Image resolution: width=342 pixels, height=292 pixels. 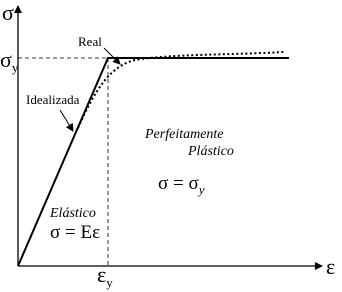 I want to click on real-label: Real, so click(x=90, y=41).